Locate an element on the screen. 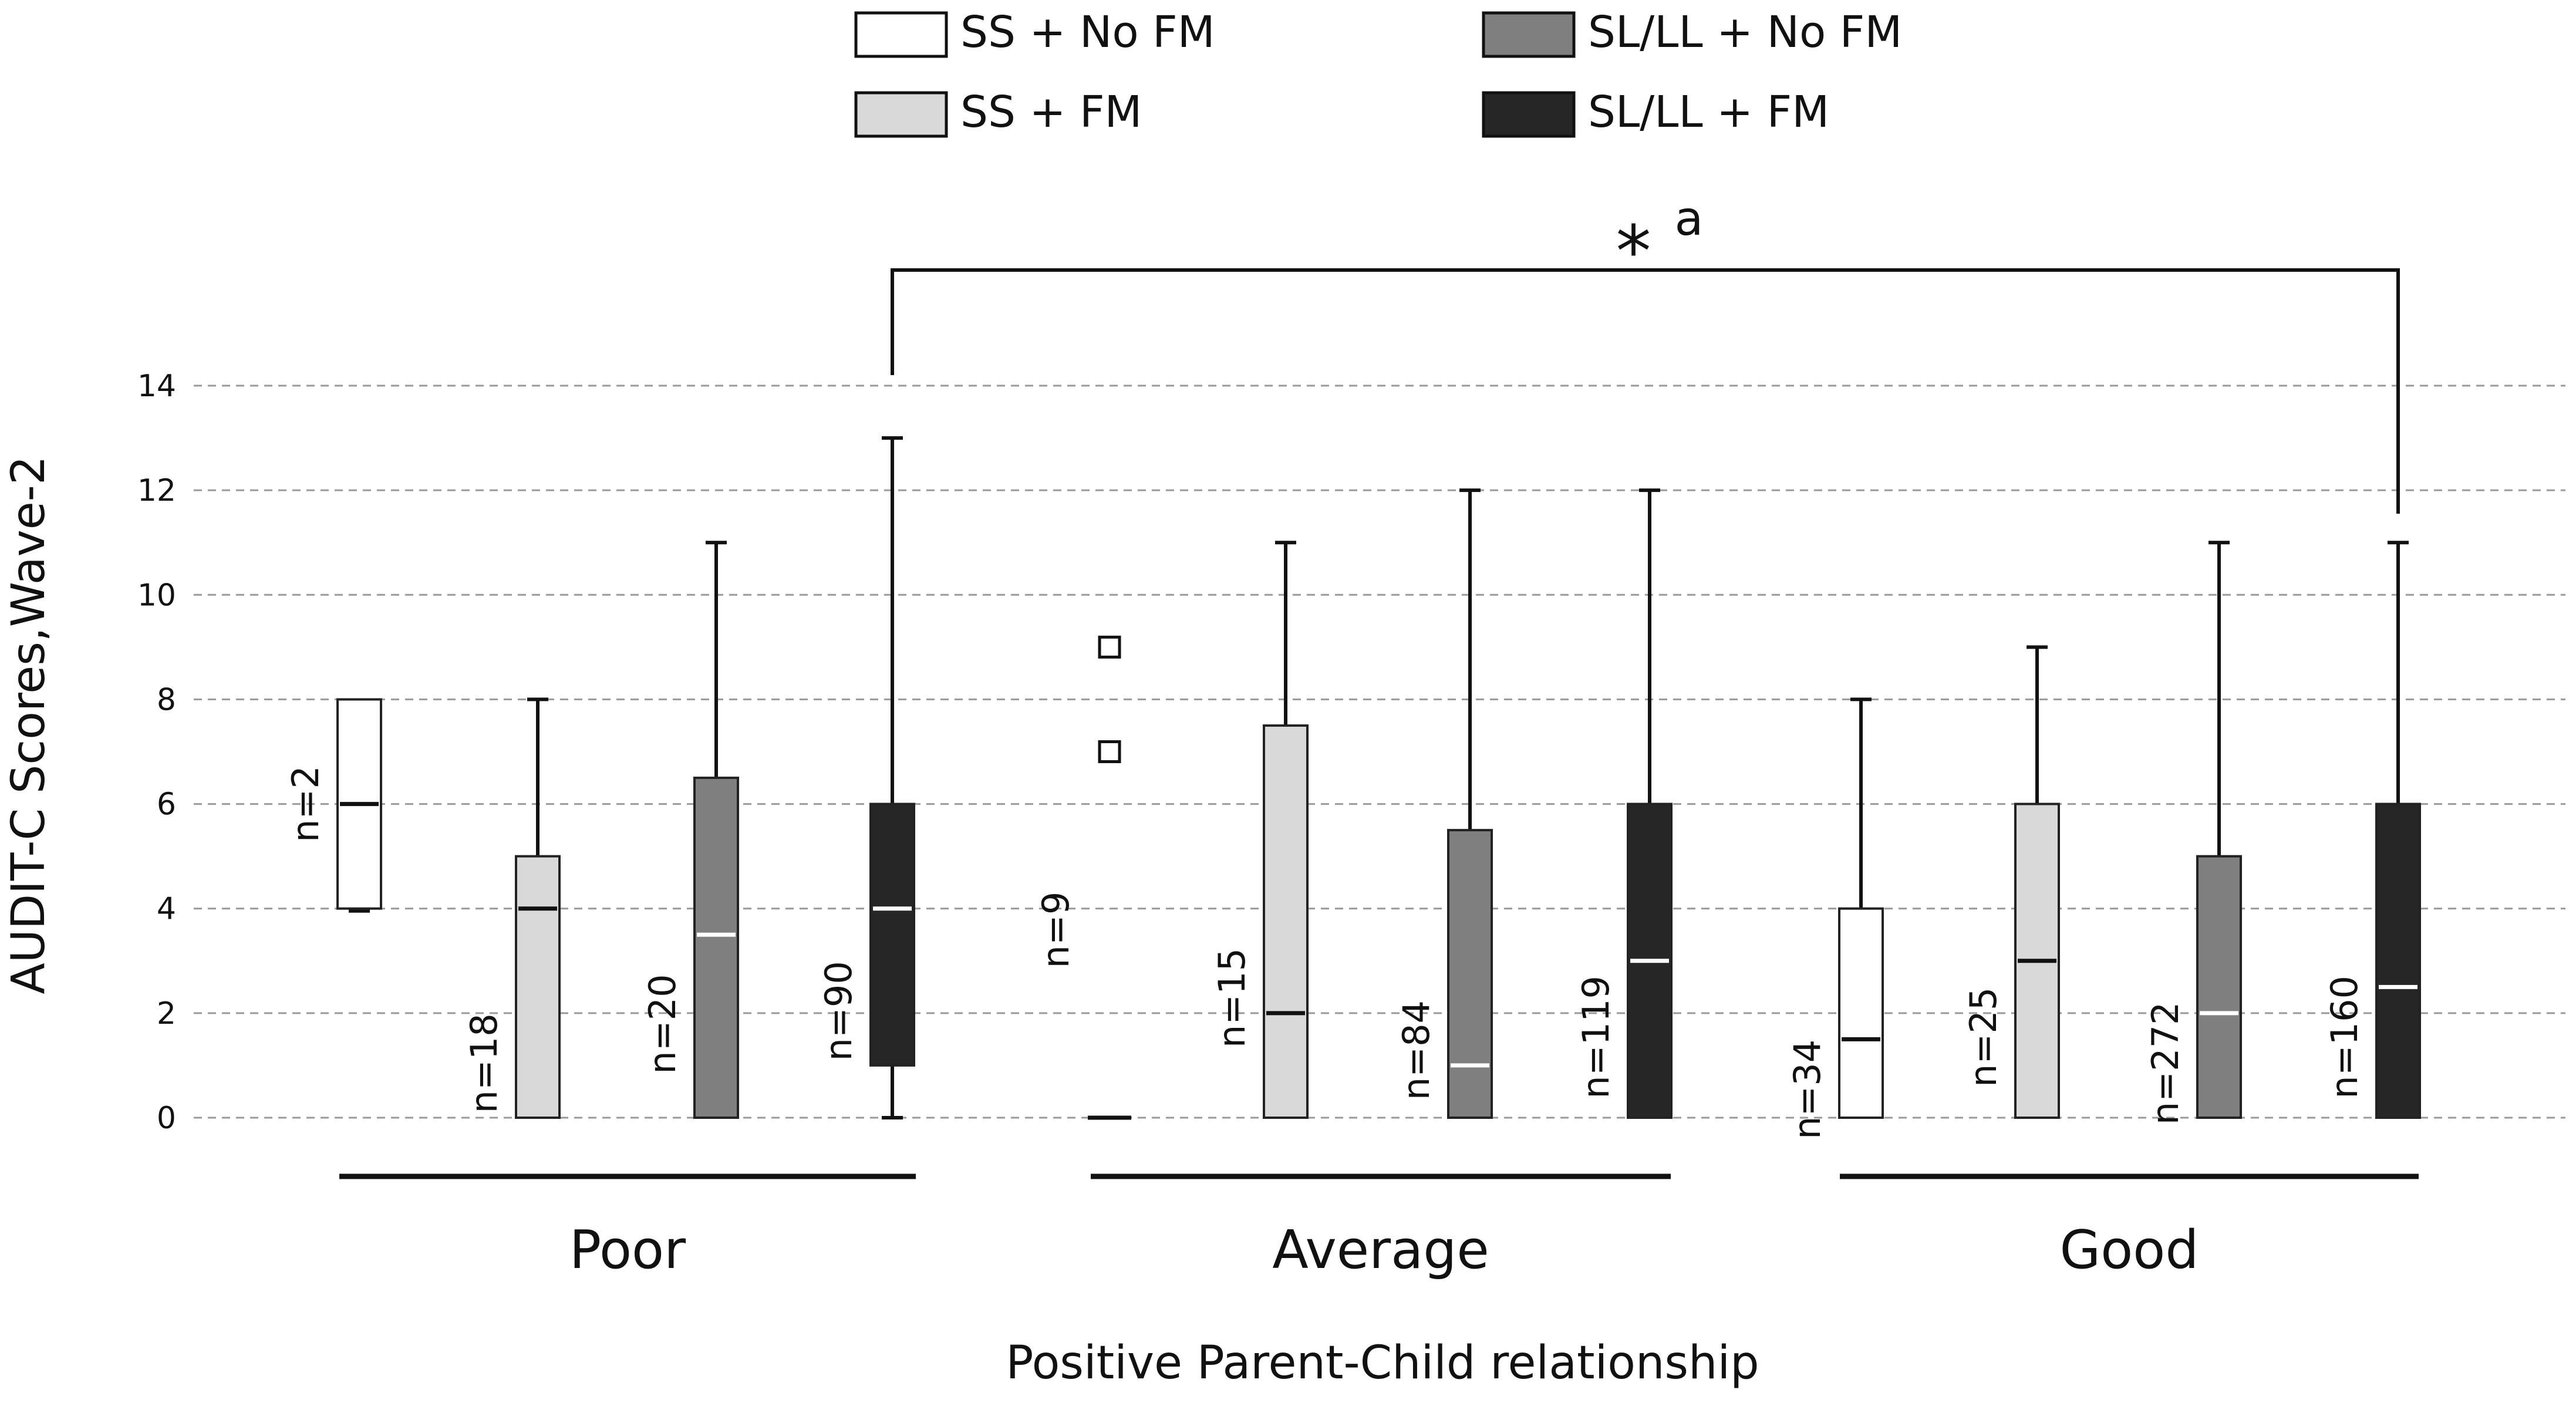  box-average-sl-ll-no-fm is located at coordinates (1470, 974).